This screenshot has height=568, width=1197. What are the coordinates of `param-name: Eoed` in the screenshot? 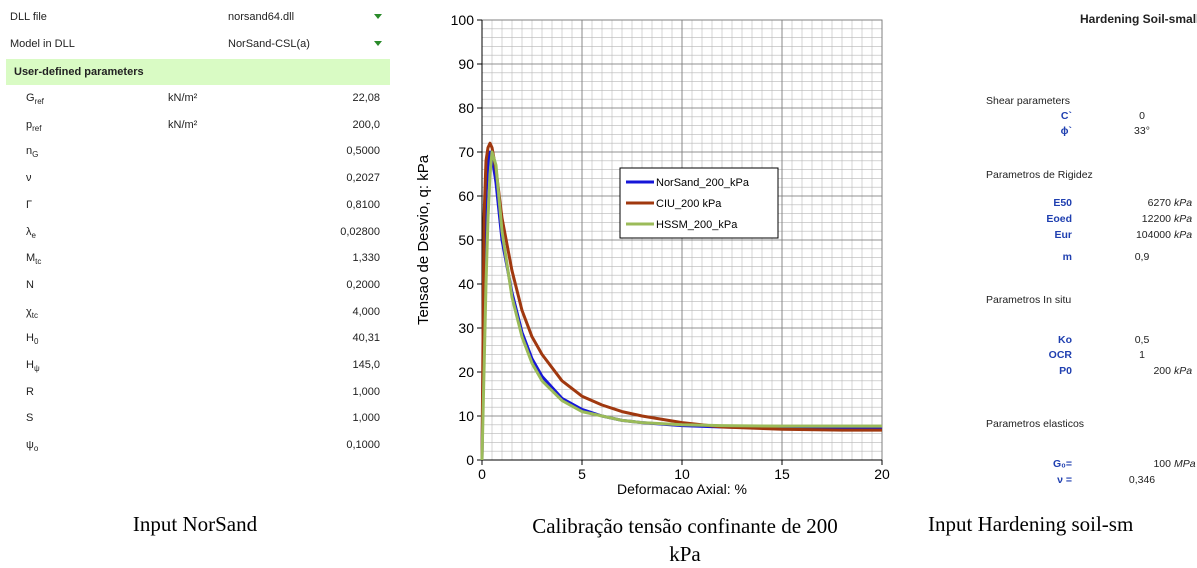 It's located at (1059, 219).